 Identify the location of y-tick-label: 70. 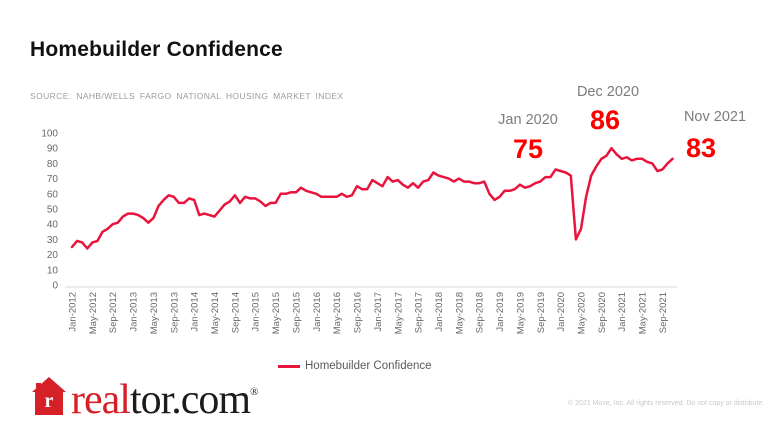
(53, 179).